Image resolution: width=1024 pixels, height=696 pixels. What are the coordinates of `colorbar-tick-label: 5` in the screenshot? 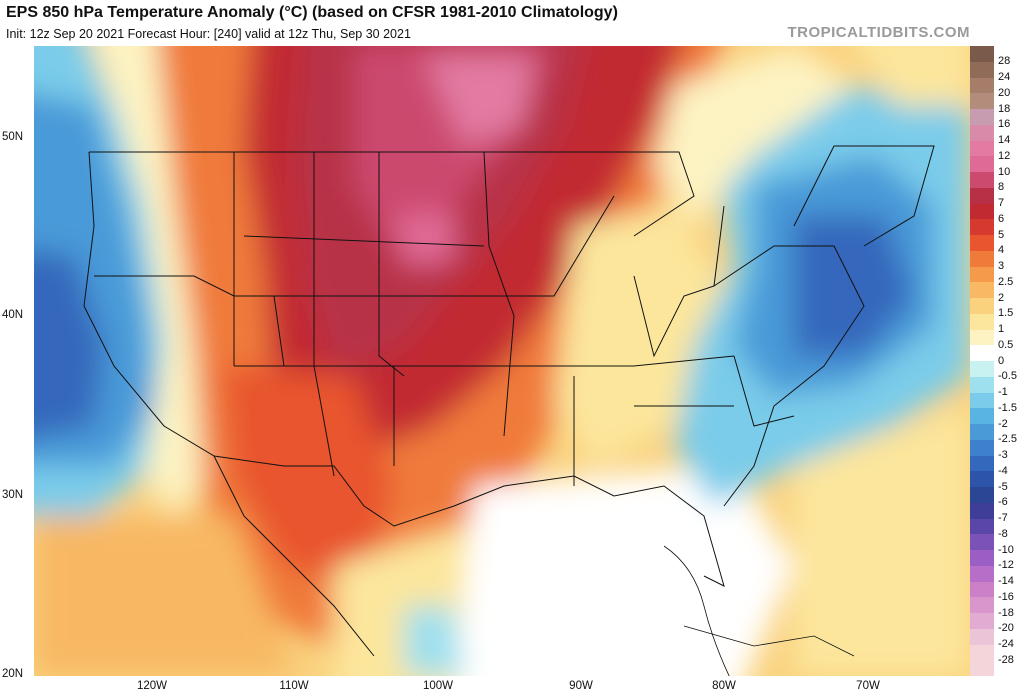 It's located at (1001, 234).